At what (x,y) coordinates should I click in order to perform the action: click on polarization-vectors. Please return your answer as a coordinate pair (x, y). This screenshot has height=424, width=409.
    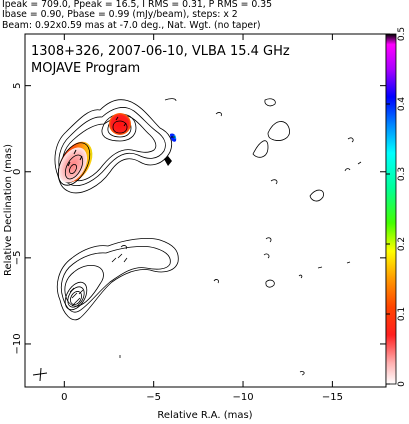
    Looking at the image, I should click on (121, 141).